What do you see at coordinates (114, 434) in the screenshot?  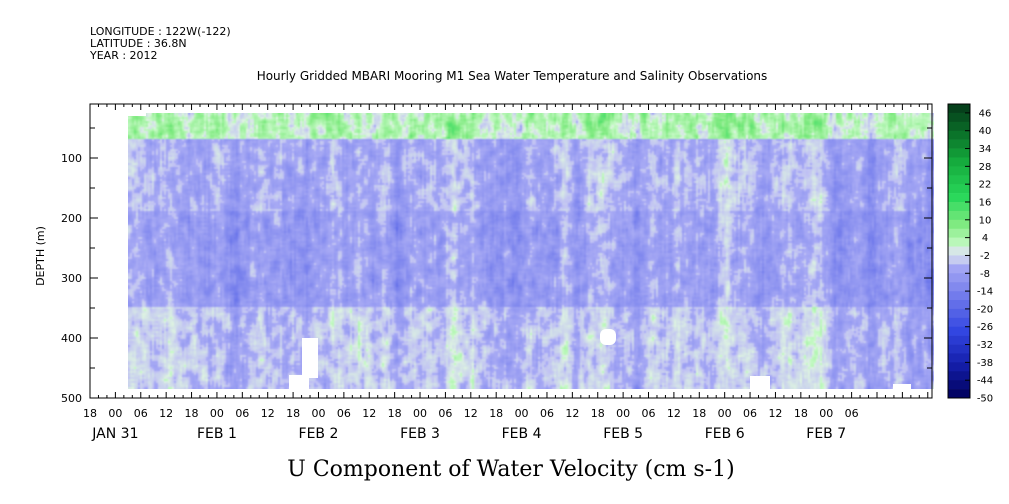 I see `day-label: JAN 31` at bounding box center [114, 434].